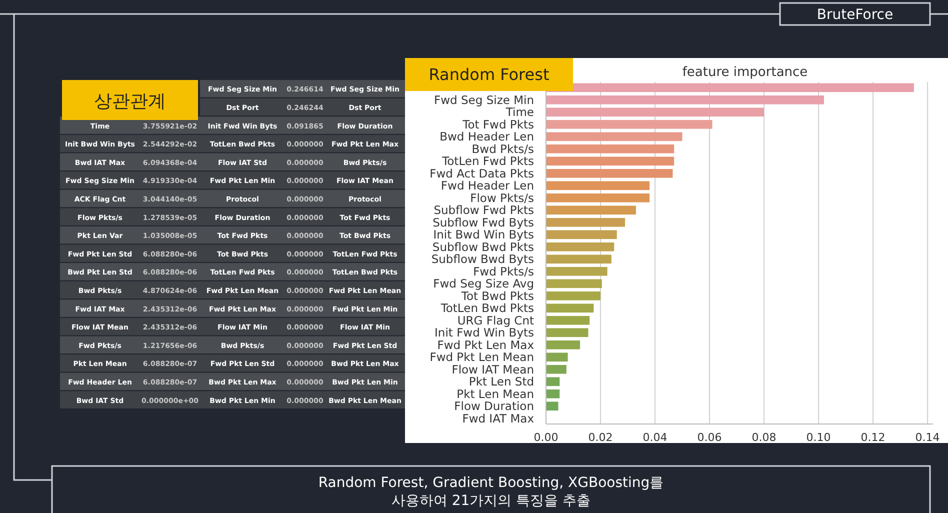  I want to click on y-tick-label: Fwd Pkt Len Max, so click(485, 345).